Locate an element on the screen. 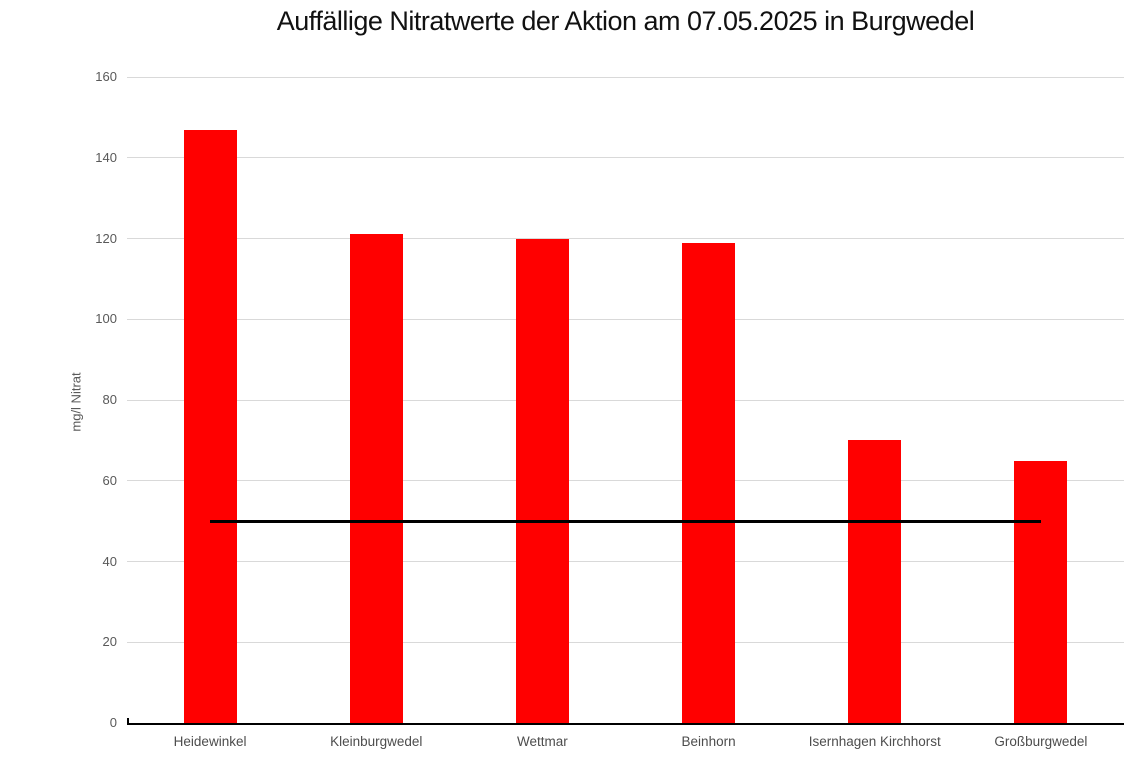 Image resolution: width=1145 pixels, height=780 pixels. y-tick-label-40: 40 is located at coordinates (109, 561).